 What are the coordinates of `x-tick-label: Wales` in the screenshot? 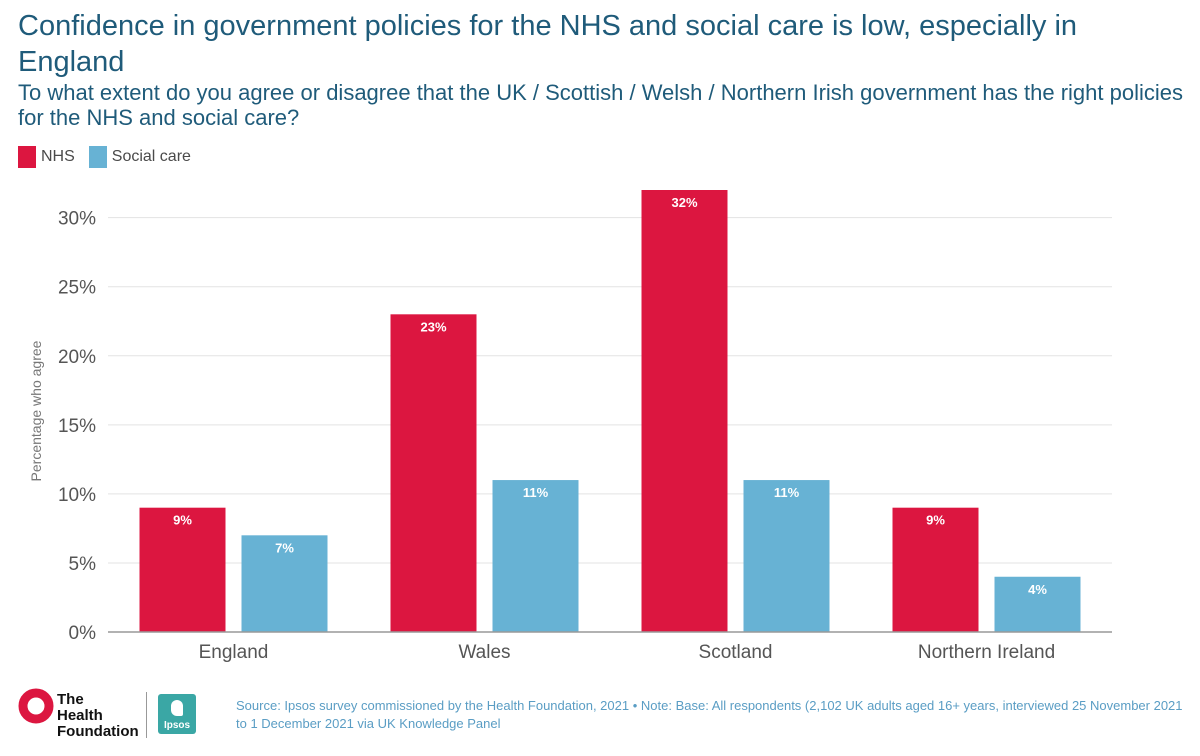 It's located at (484, 652).